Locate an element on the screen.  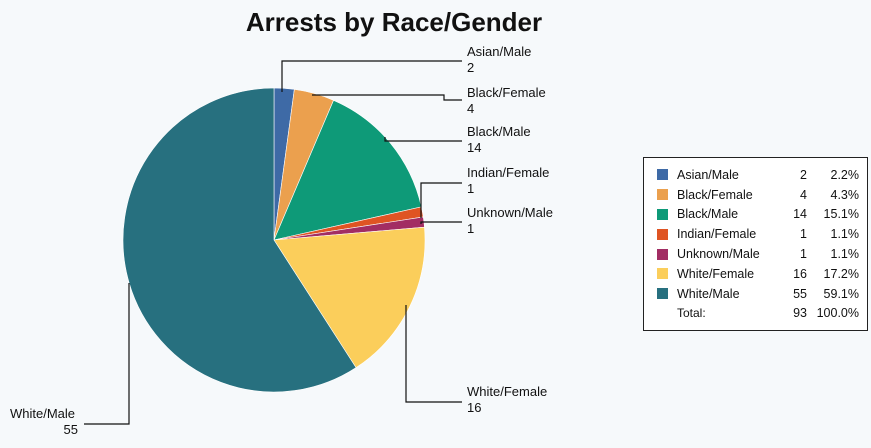
legend-total-count: 93 is located at coordinates (800, 313).